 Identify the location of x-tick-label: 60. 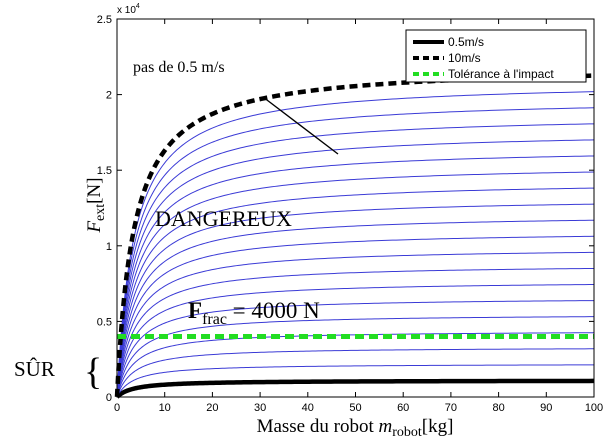
(403, 408).